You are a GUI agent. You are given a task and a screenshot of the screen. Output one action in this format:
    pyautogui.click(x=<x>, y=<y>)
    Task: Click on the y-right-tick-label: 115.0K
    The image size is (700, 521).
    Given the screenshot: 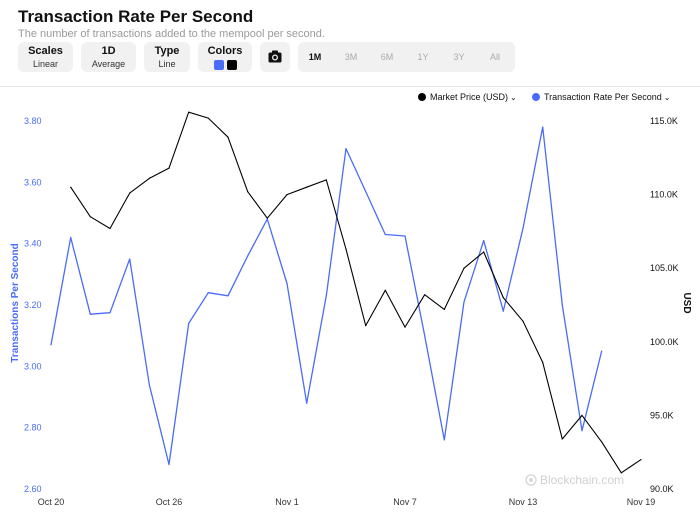 What is the action you would take?
    pyautogui.click(x=664, y=121)
    